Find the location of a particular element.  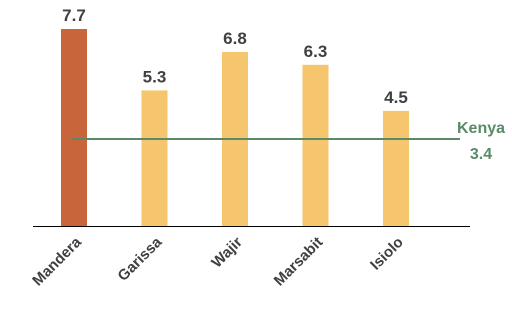

value-label-marsabit: 6.3 is located at coordinates (316, 51).